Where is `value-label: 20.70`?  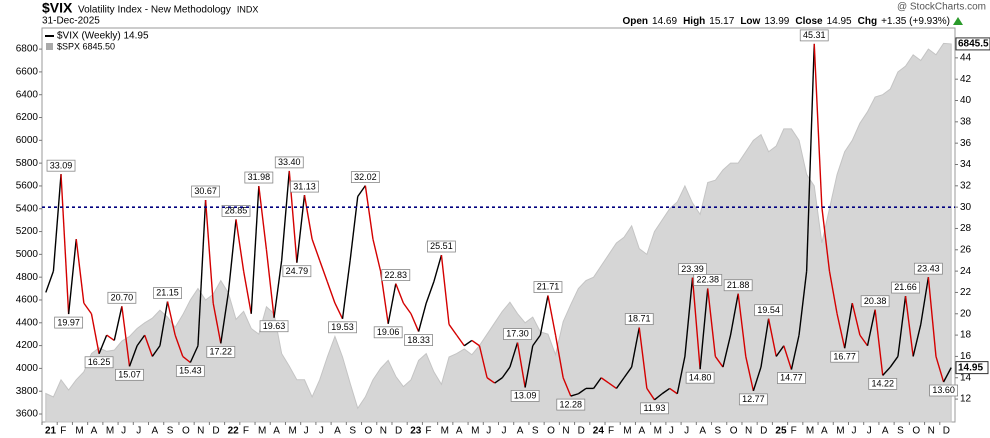
value-label: 20.70 is located at coordinates (122, 297).